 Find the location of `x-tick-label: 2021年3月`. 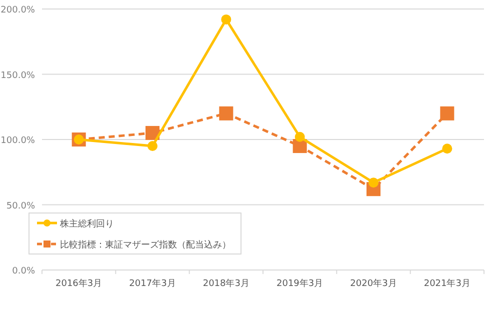

x-tick-label: 2021年3月 is located at coordinates (447, 283).